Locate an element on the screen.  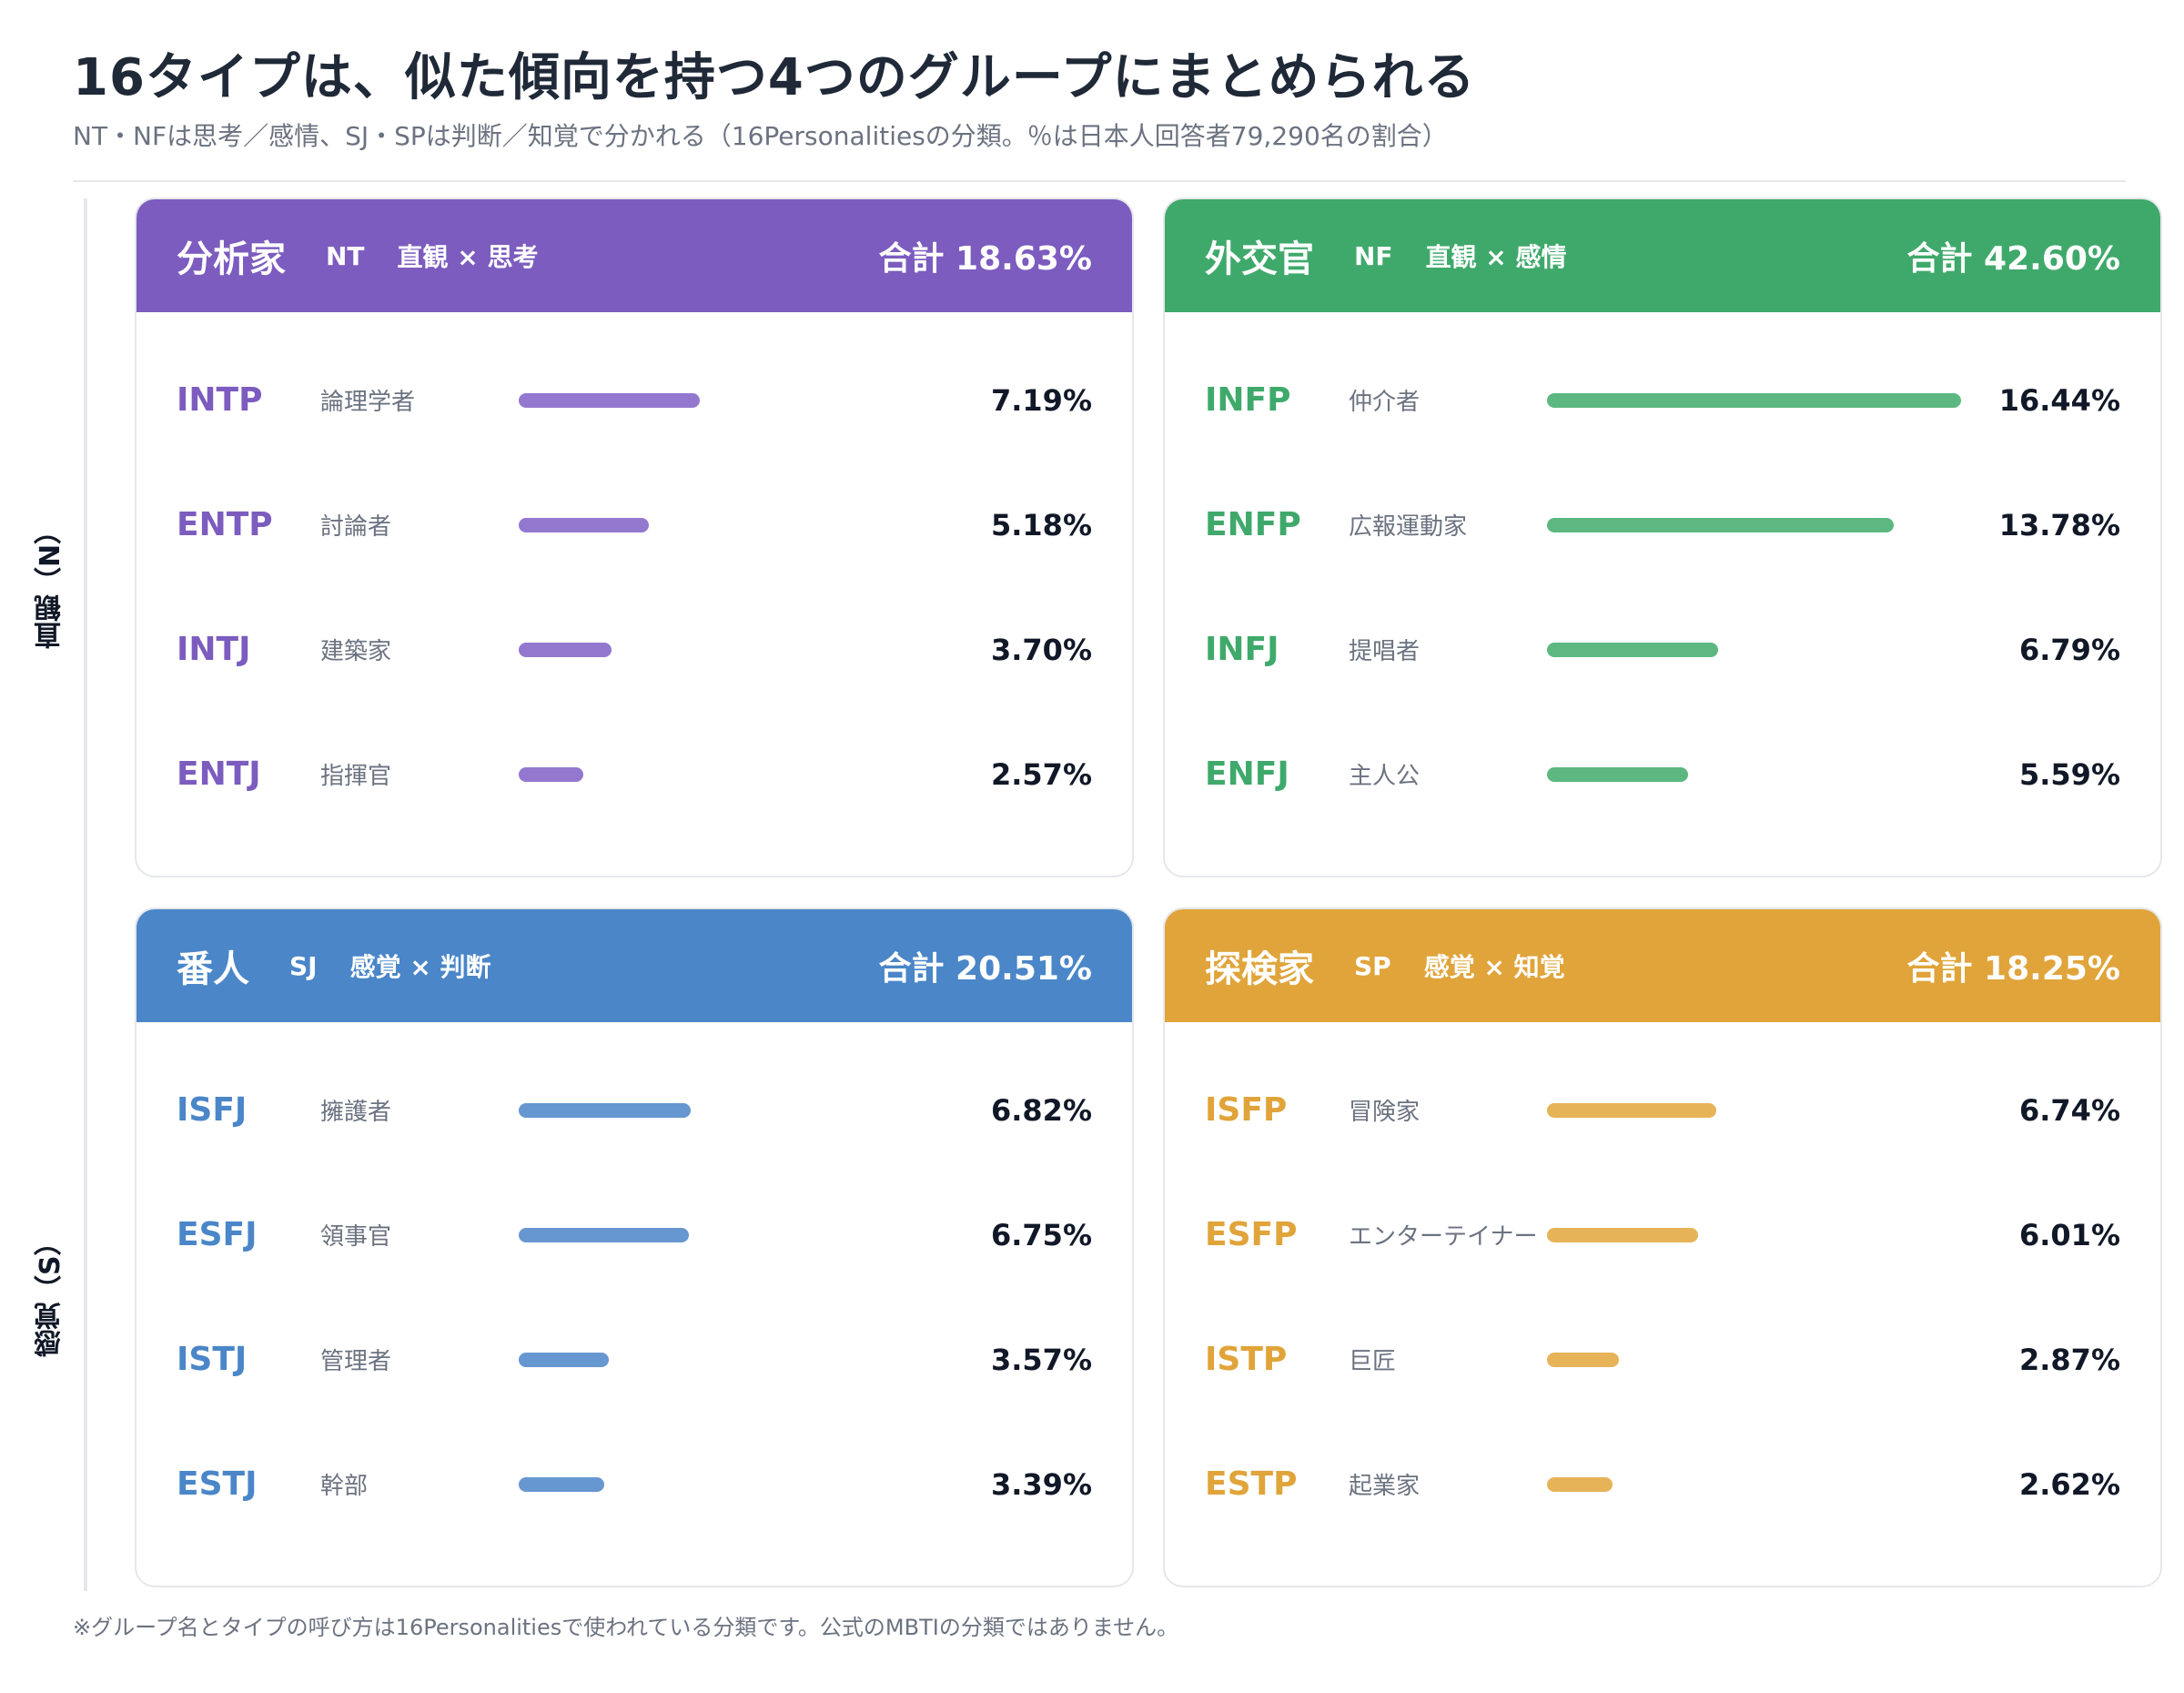
type-code: ENTP is located at coordinates (225, 524).